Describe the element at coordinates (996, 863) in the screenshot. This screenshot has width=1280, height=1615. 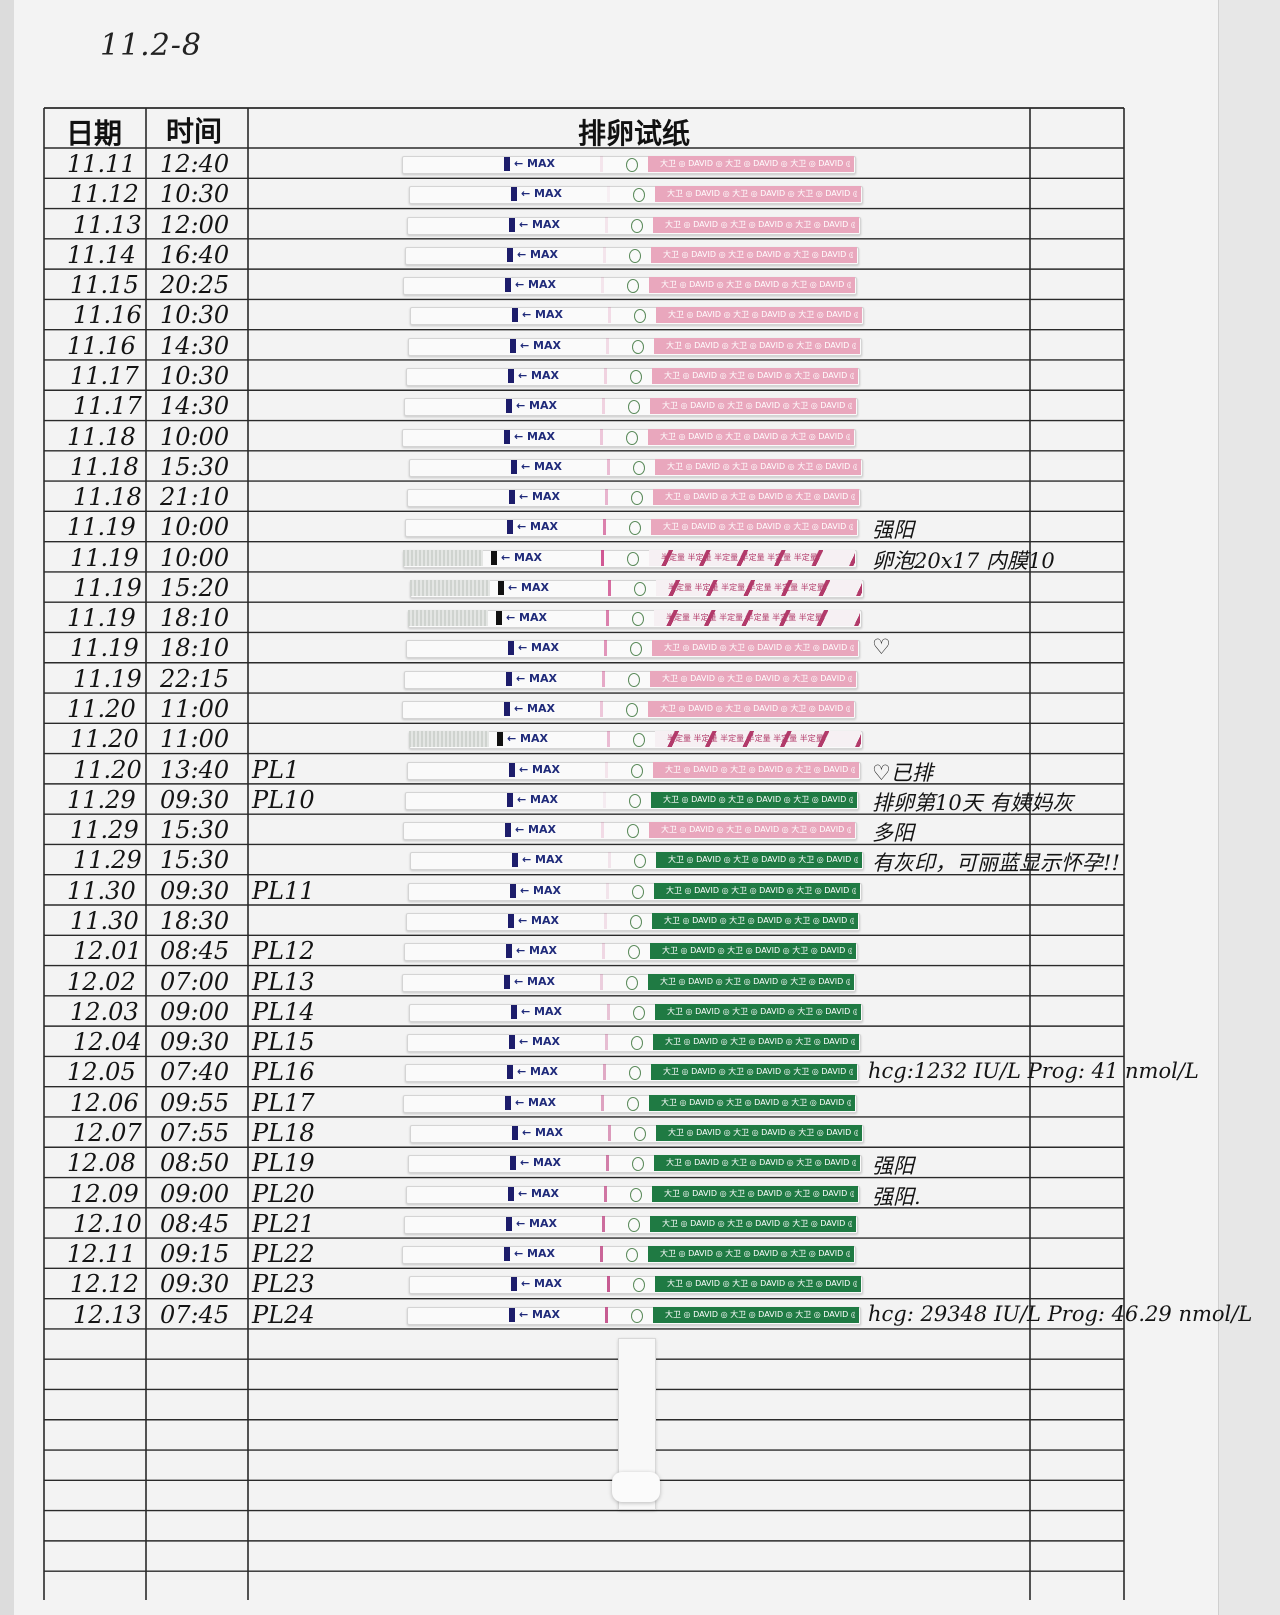
I see `row-note: 有灰印，可丽蓝显示怀孕!!` at that location.